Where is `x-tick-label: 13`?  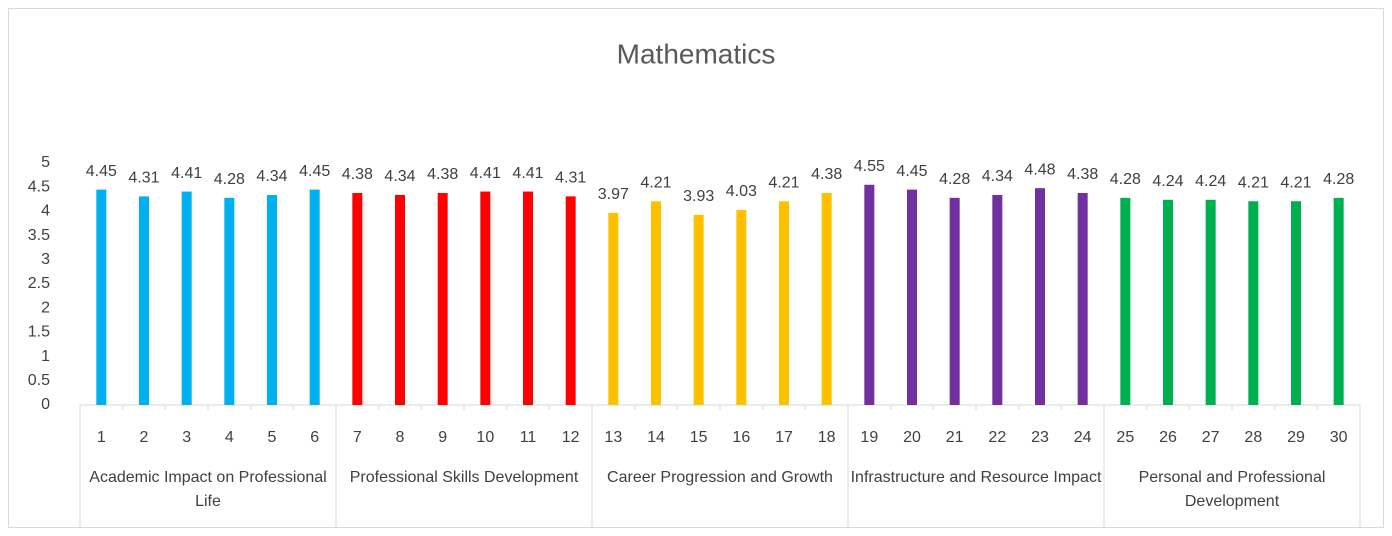 x-tick-label: 13 is located at coordinates (613, 437).